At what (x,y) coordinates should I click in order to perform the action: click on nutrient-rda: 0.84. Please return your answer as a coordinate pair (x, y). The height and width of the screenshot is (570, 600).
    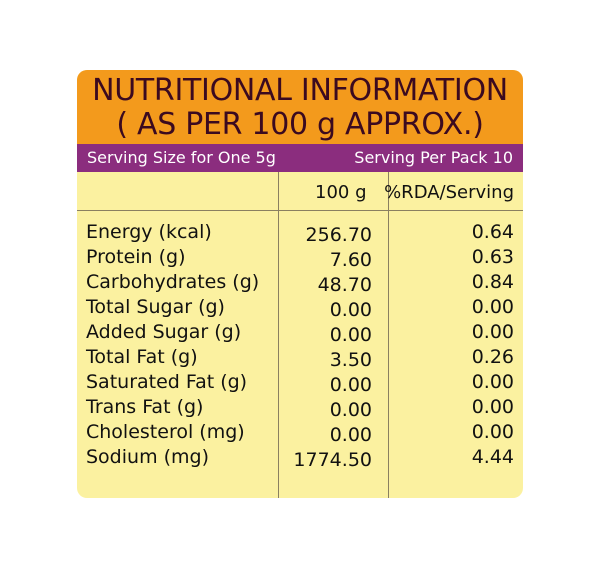
    Looking at the image, I should click on (492, 282).